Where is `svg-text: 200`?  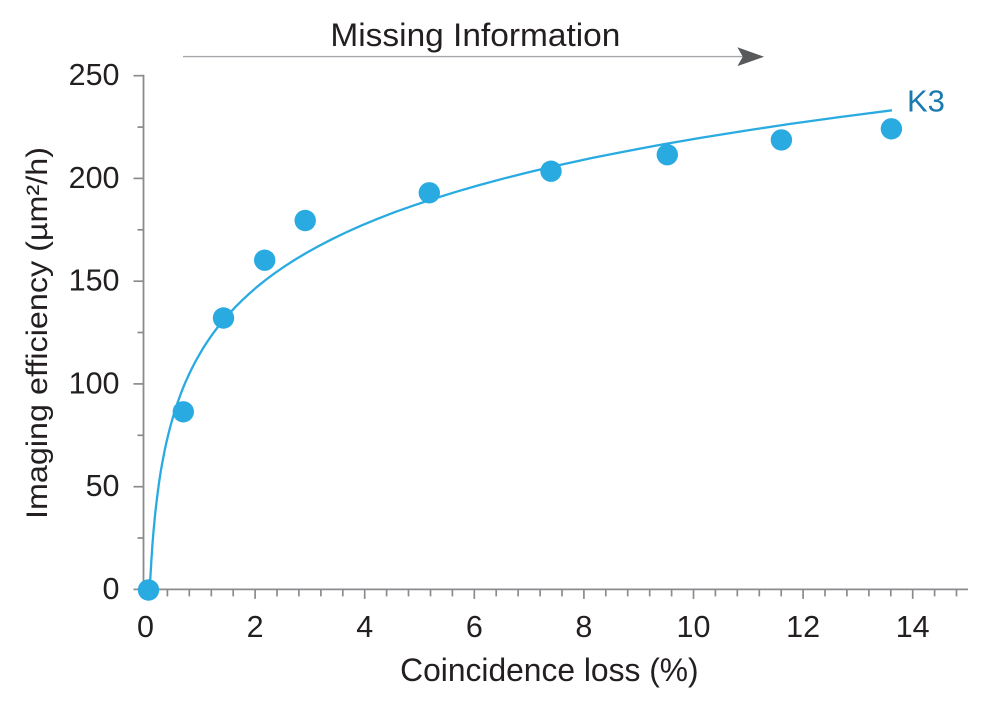 svg-text: 200 is located at coordinates (94, 178).